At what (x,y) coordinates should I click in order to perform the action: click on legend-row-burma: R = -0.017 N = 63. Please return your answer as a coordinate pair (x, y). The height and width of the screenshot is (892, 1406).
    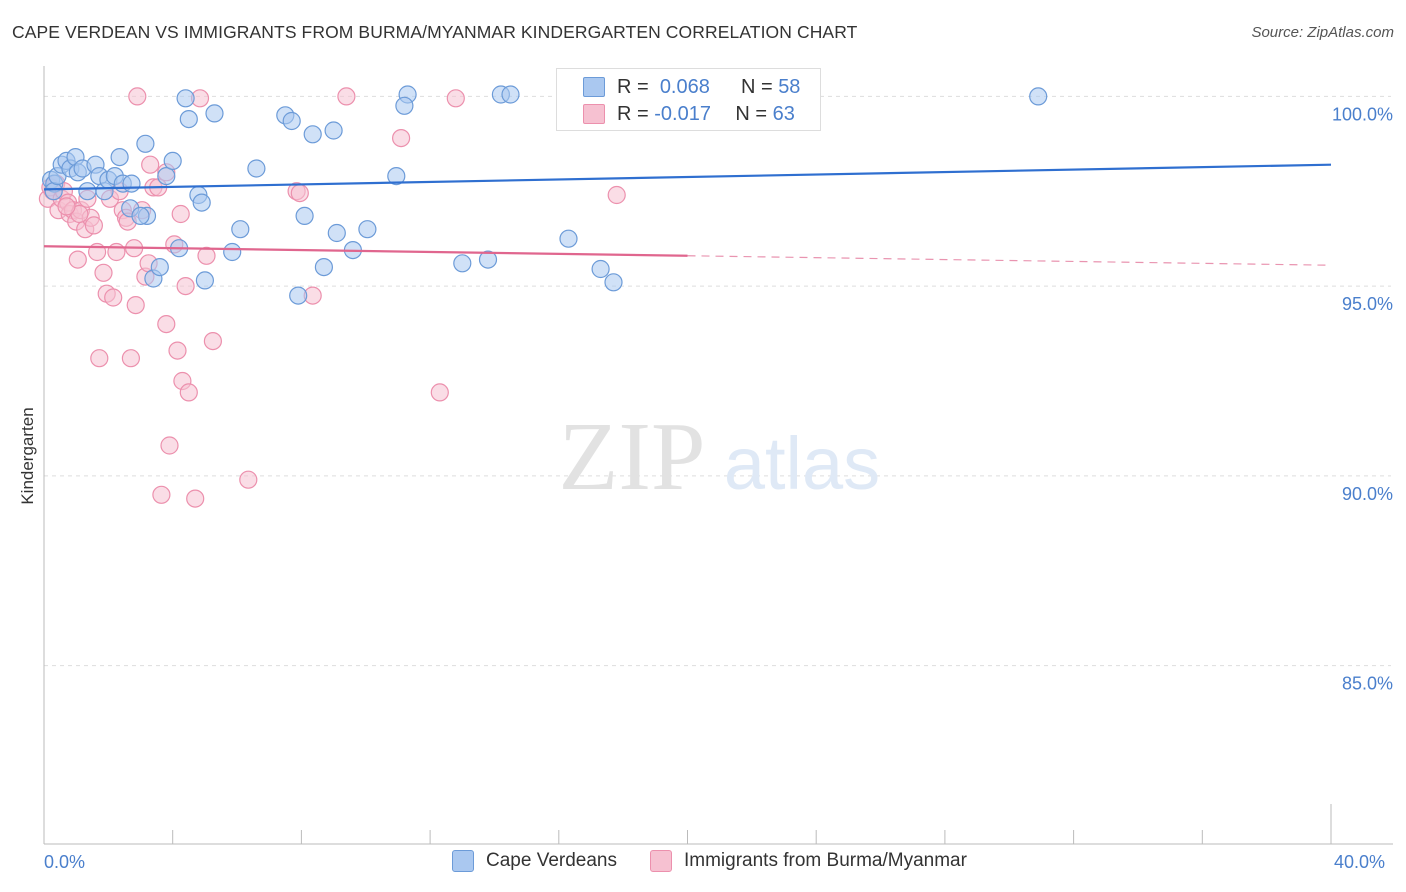
    Looking at the image, I should click on (689, 114).